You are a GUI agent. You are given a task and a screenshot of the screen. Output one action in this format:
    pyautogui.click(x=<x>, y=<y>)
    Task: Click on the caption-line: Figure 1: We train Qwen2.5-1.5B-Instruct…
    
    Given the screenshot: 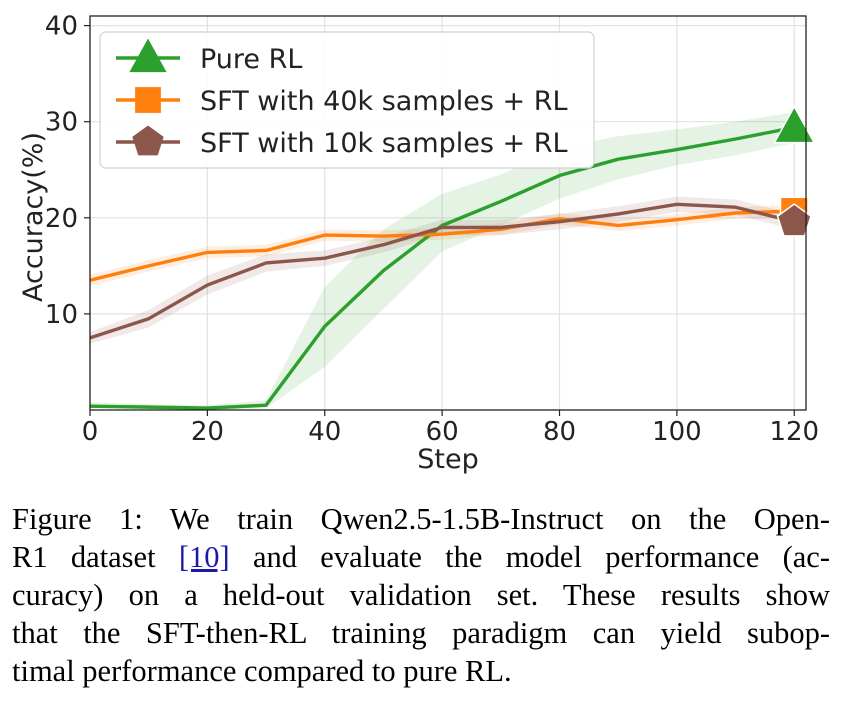 What is the action you would take?
    pyautogui.click(x=421, y=519)
    